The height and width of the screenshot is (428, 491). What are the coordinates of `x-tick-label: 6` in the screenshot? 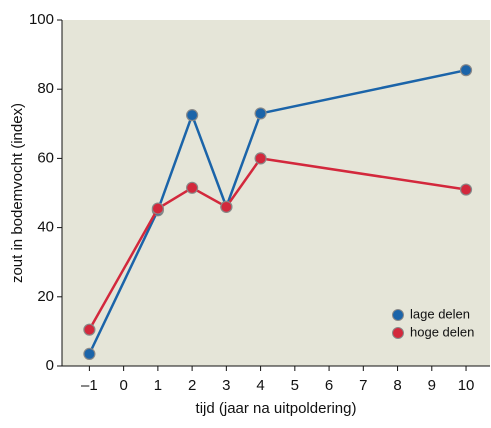 It's located at (329, 385).